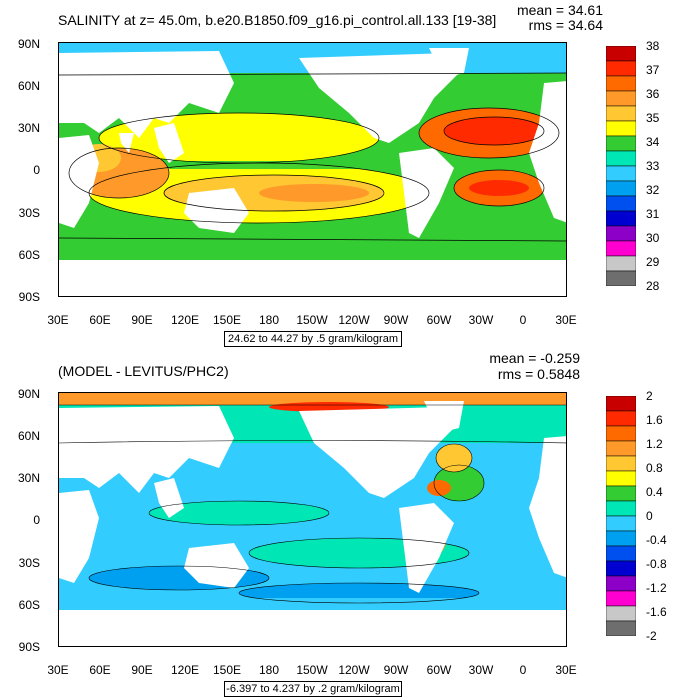  I want to click on colorbar-tick-label: 37, so click(653, 70).